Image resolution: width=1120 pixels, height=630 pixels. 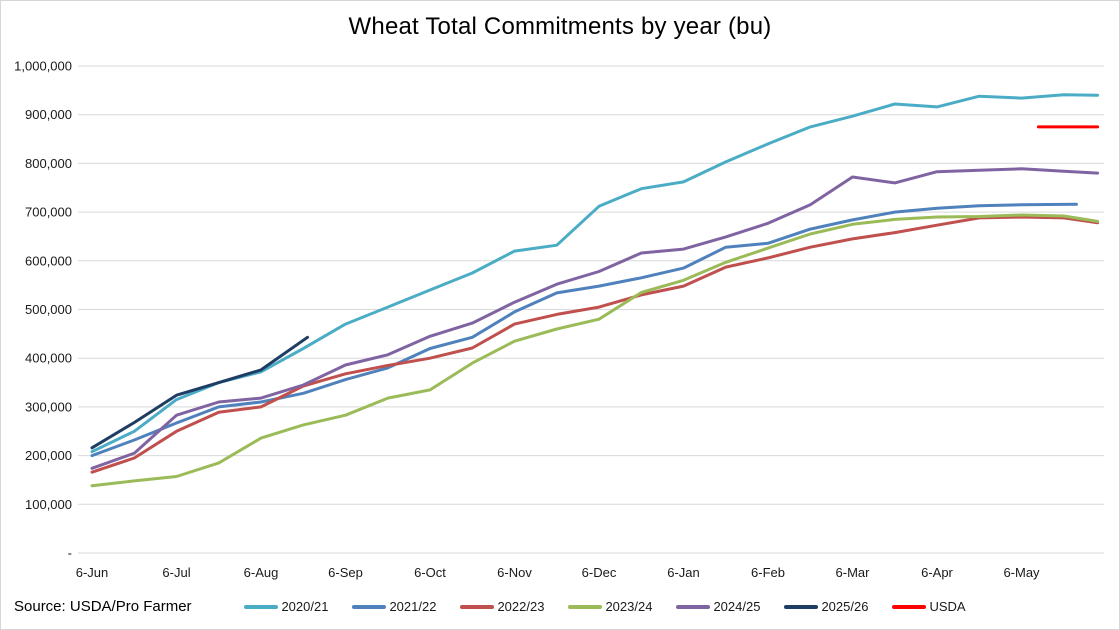 What do you see at coordinates (768, 572) in the screenshot?
I see `x-tick-label: 6-Feb` at bounding box center [768, 572].